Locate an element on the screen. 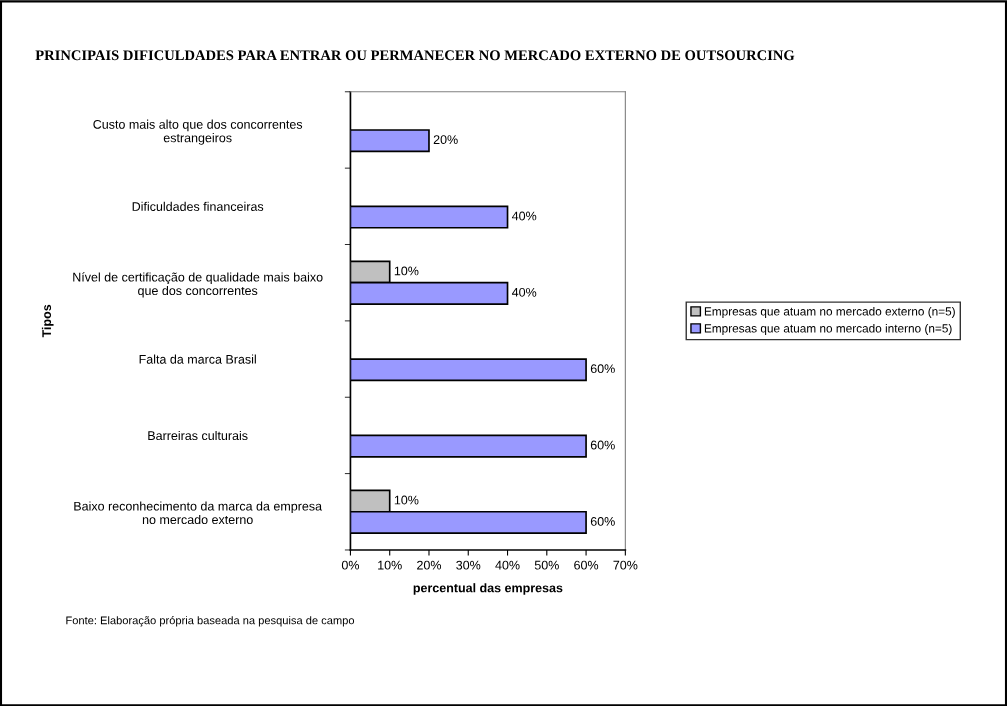  y-tick-label: Barreiras culturais is located at coordinates (198, 435).